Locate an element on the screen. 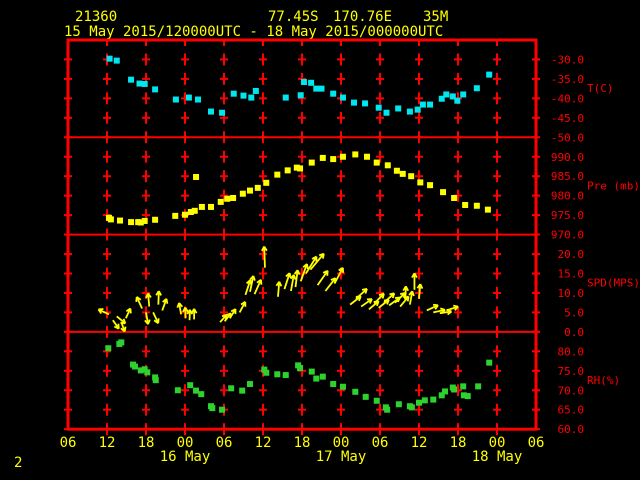  y-axis-tick-label: 60.0 is located at coordinates (571, 429).